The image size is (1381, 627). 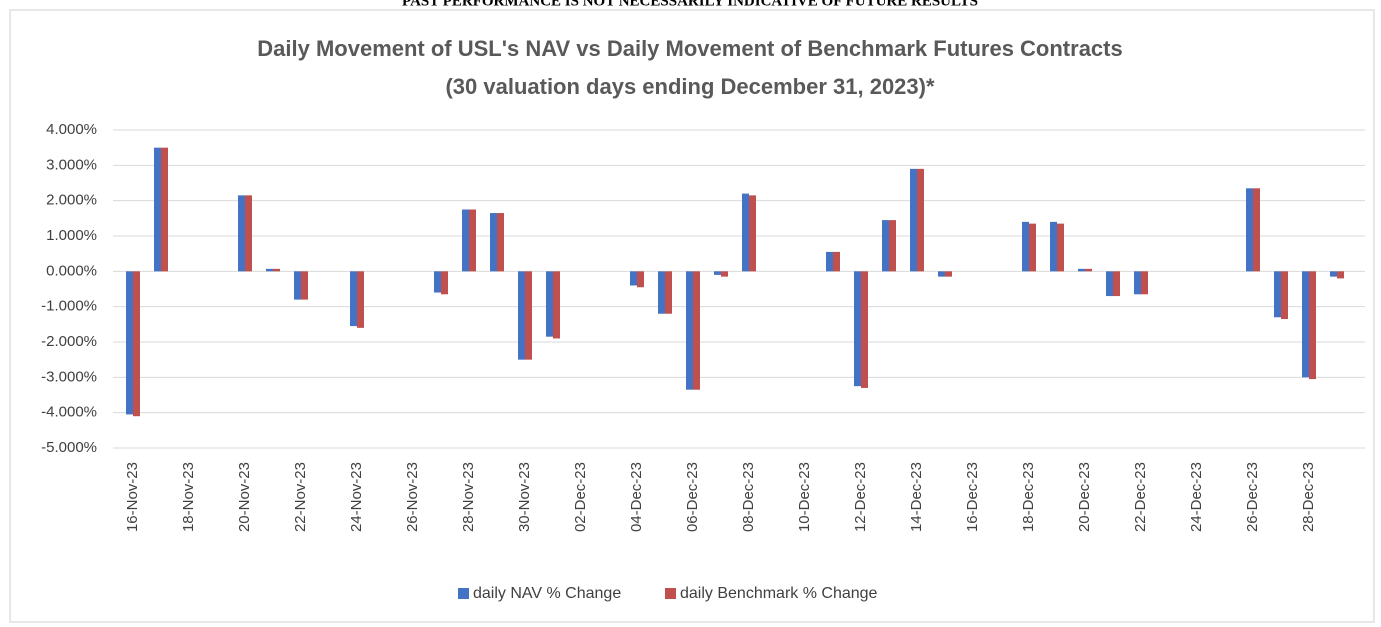 What do you see at coordinates (300, 497) in the screenshot?
I see `x-tick-label: 22-Nov-23` at bounding box center [300, 497].